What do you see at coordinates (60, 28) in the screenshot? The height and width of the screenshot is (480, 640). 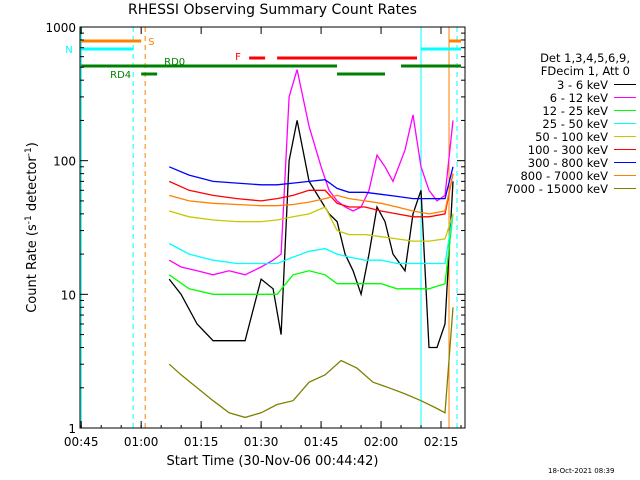 I see `y-tick-label-3: 1000` at bounding box center [60, 28].